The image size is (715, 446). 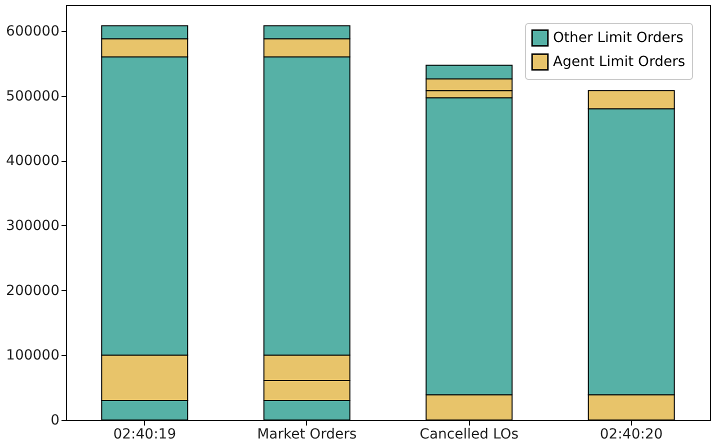 What do you see at coordinates (469, 434) in the screenshot?
I see `x-tick-label: Cancelled LOs` at bounding box center [469, 434].